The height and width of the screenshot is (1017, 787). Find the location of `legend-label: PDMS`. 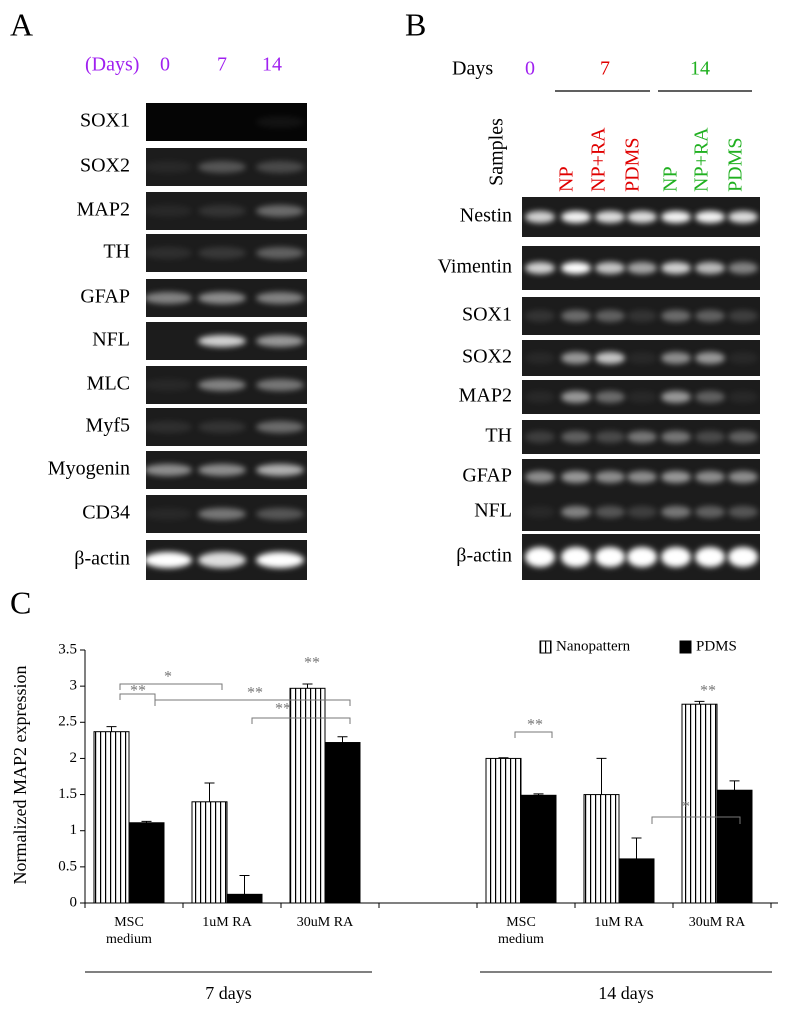

legend-label: PDMS is located at coordinates (716, 646).